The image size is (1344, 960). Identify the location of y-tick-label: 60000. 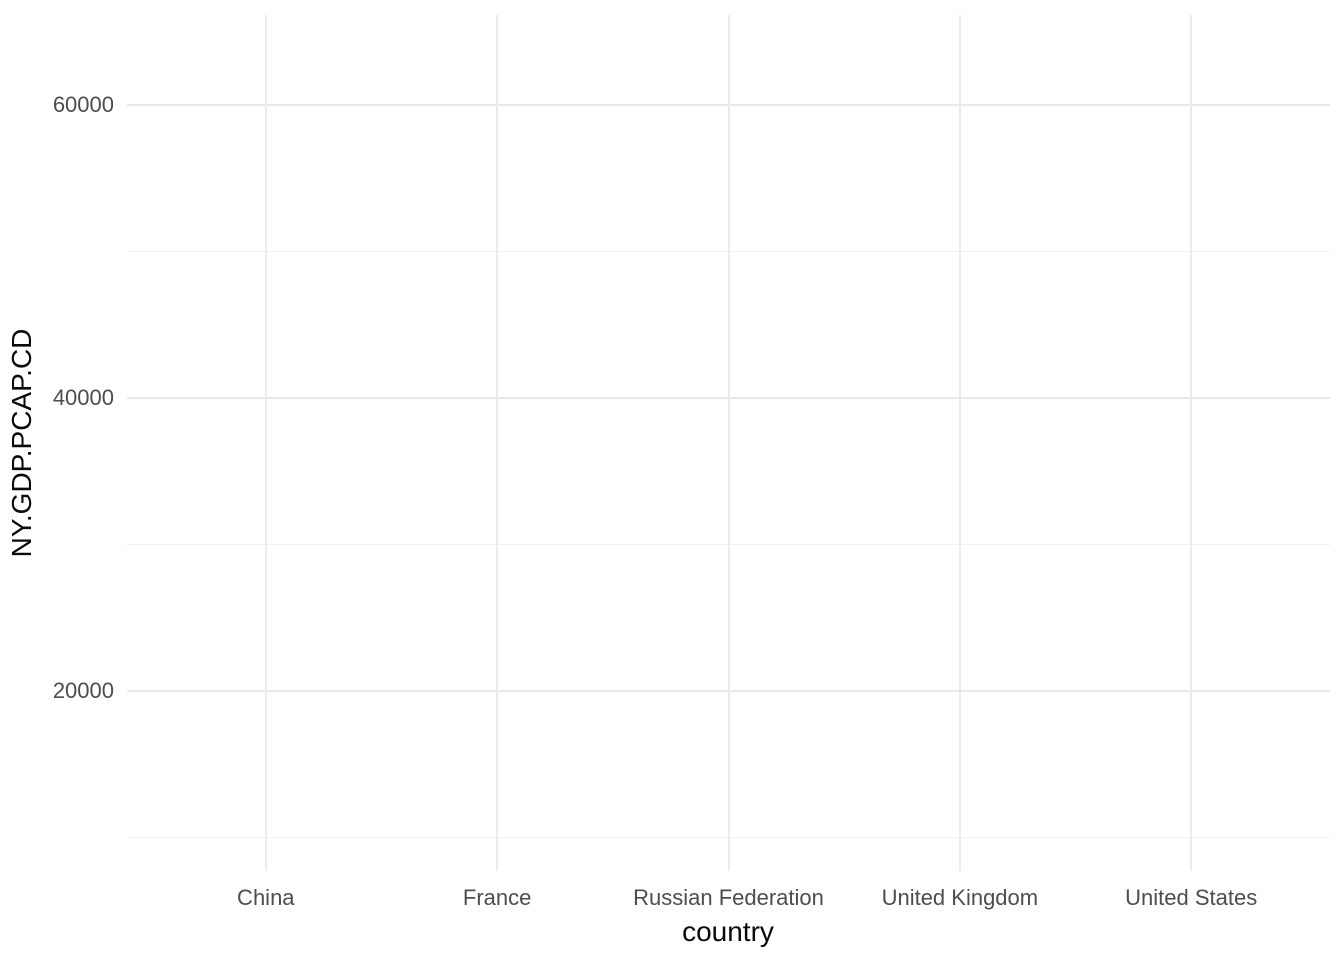
(83, 105).